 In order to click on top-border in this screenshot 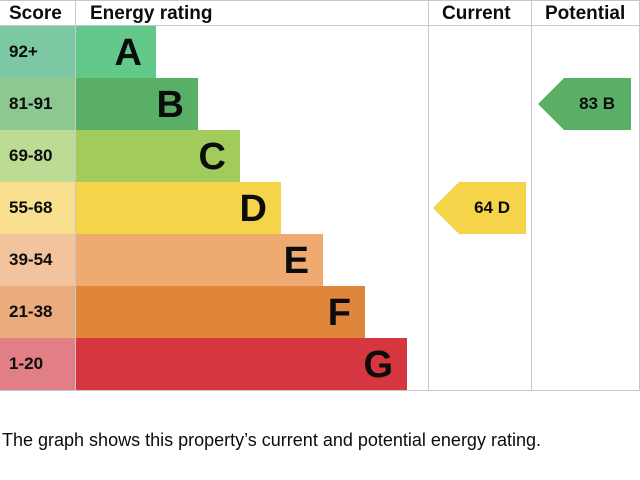, I will do `click(320, 0)`.